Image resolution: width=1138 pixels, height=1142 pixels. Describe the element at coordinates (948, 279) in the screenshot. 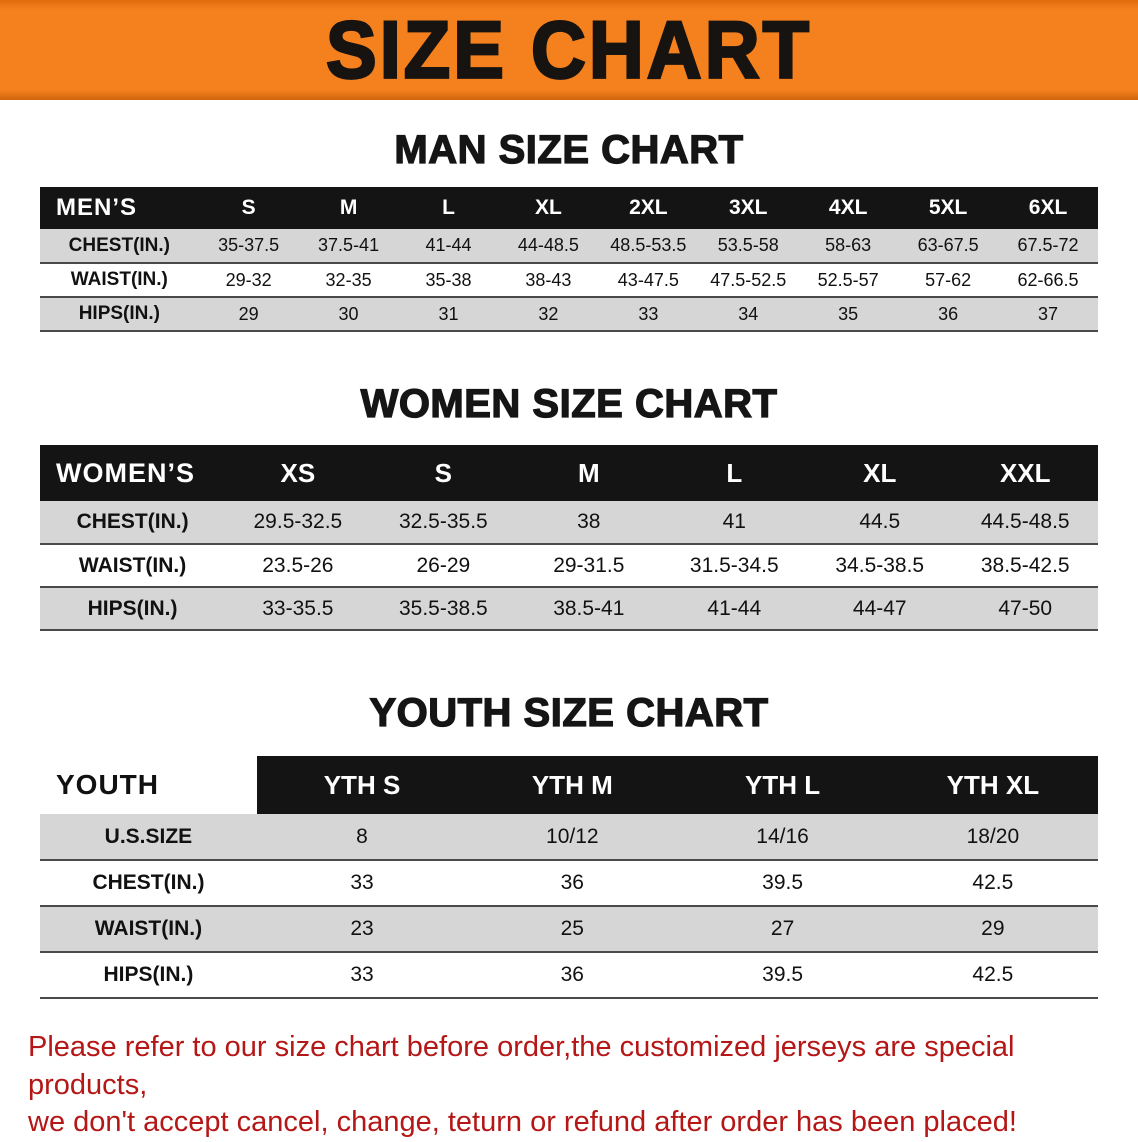

I see `size-value-cell: 57-62` at that location.